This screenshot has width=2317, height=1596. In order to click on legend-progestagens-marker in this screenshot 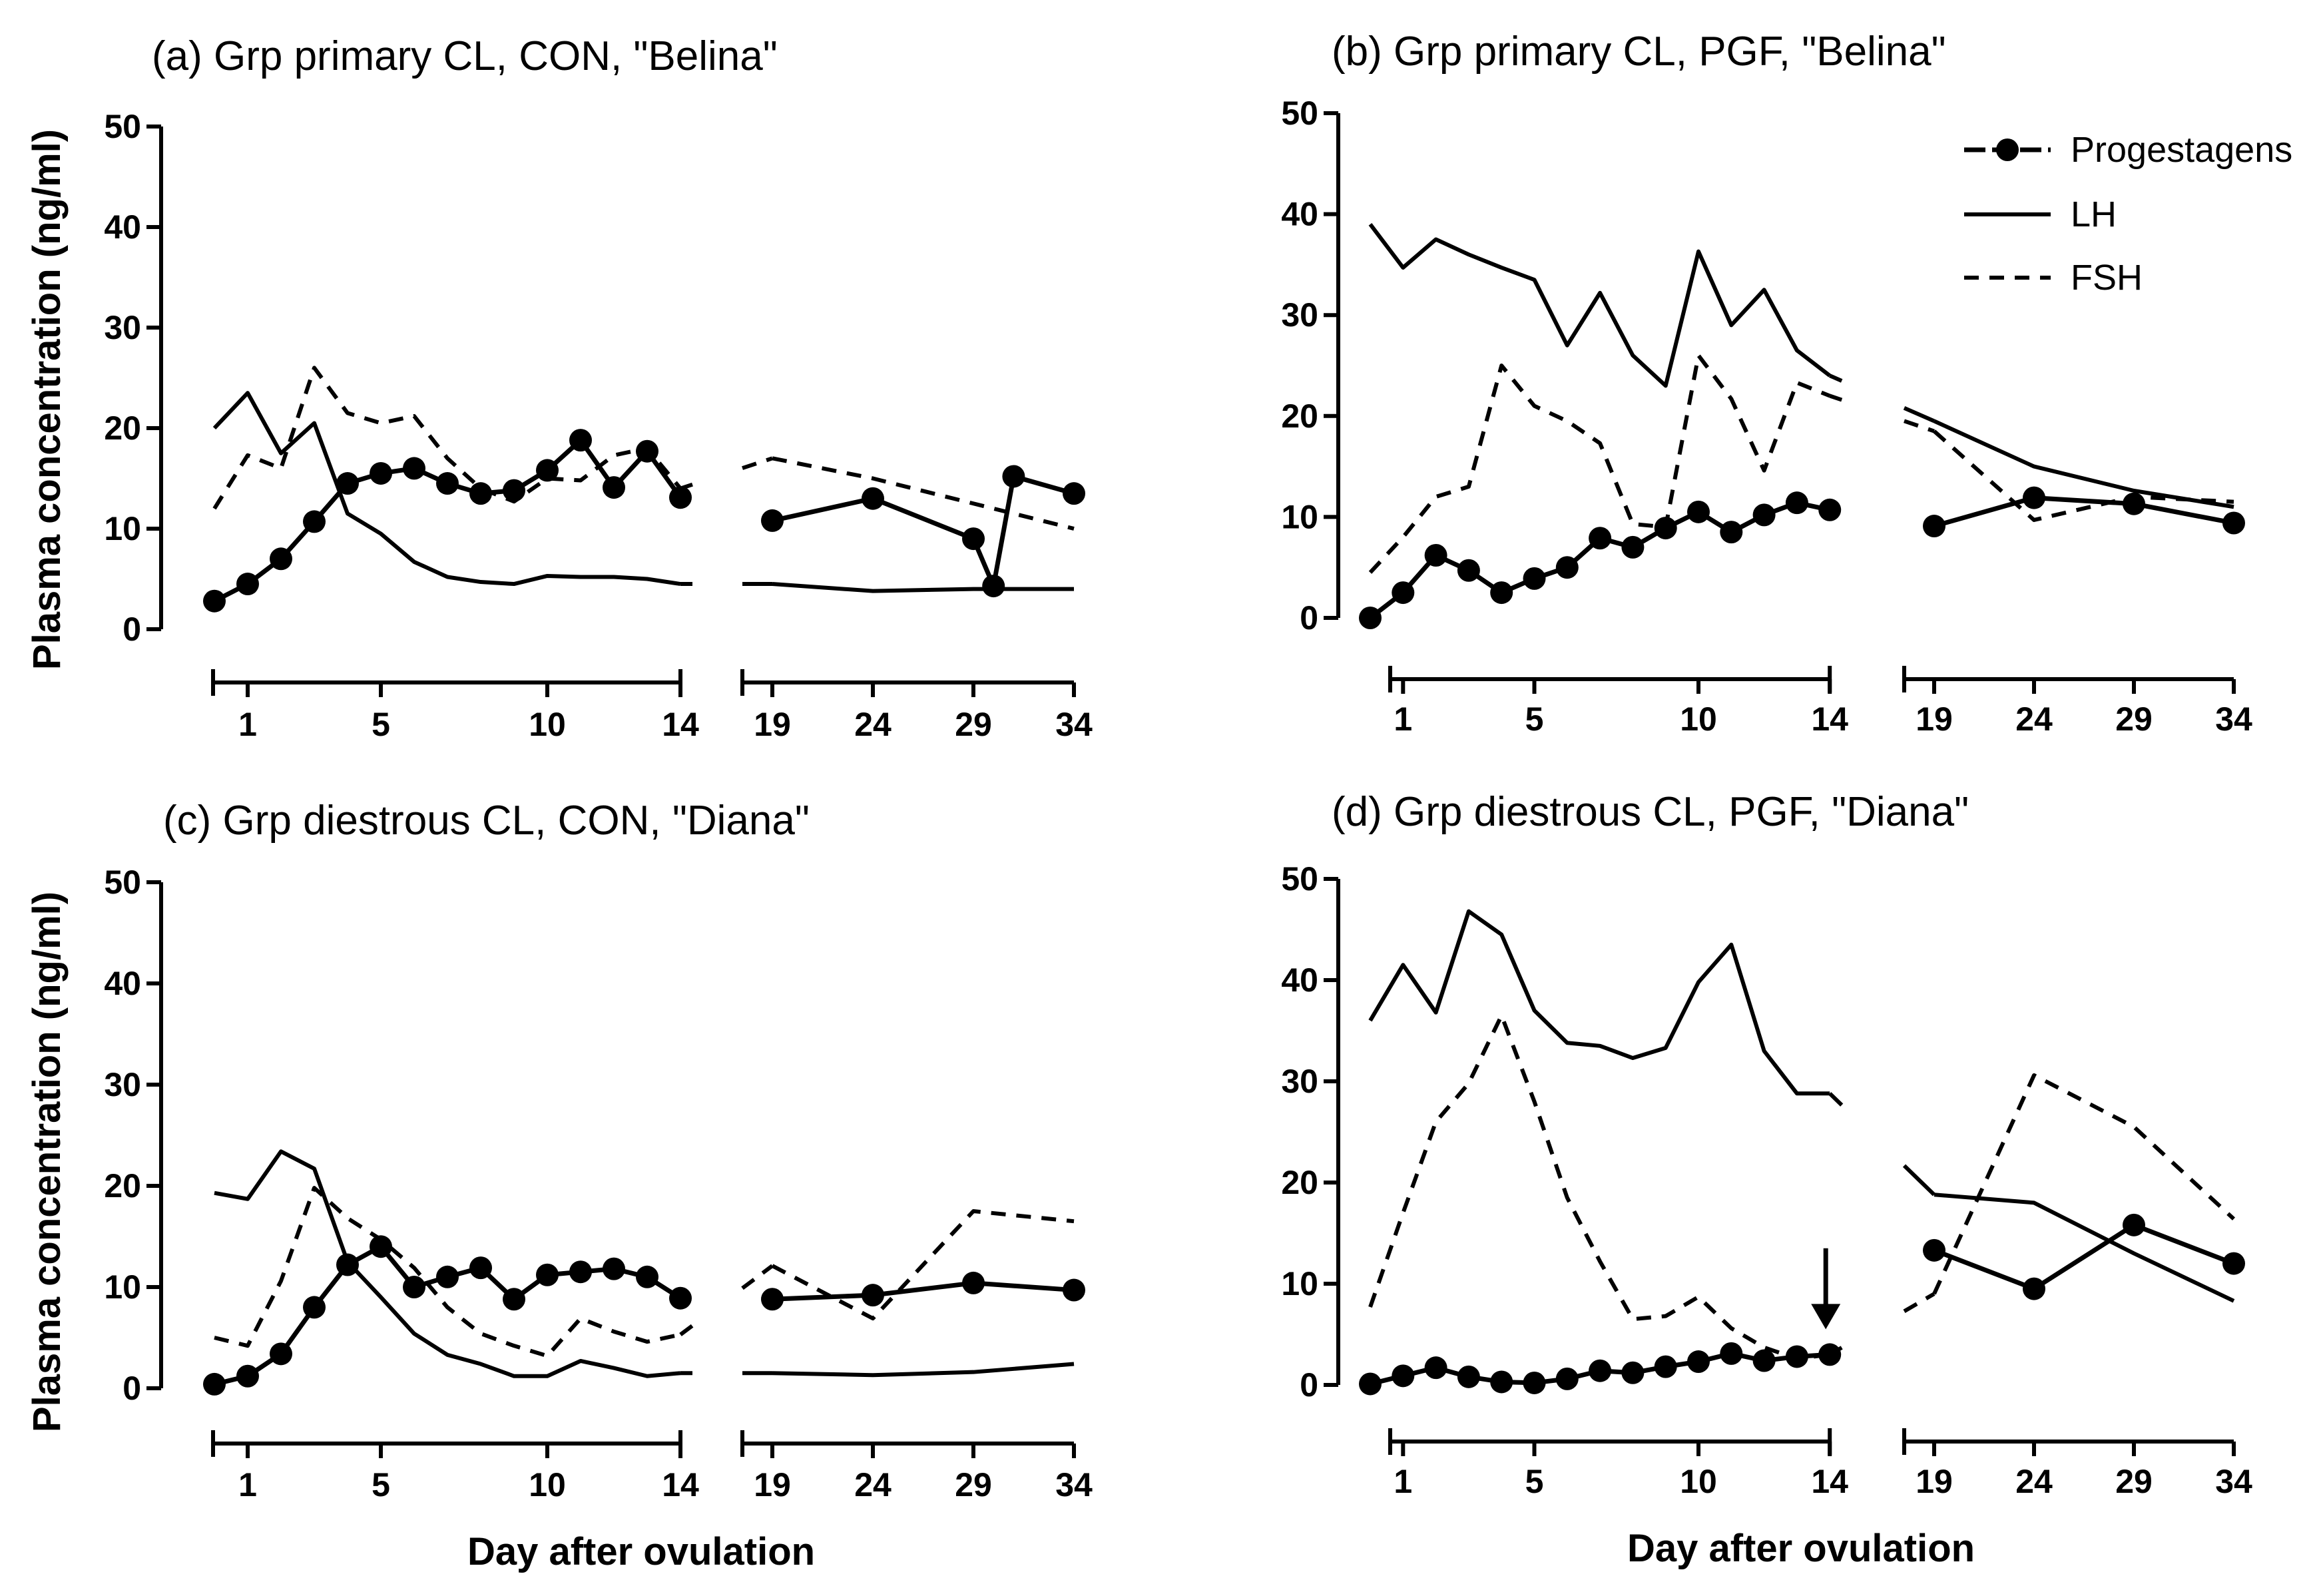, I will do `click(2007, 149)`.